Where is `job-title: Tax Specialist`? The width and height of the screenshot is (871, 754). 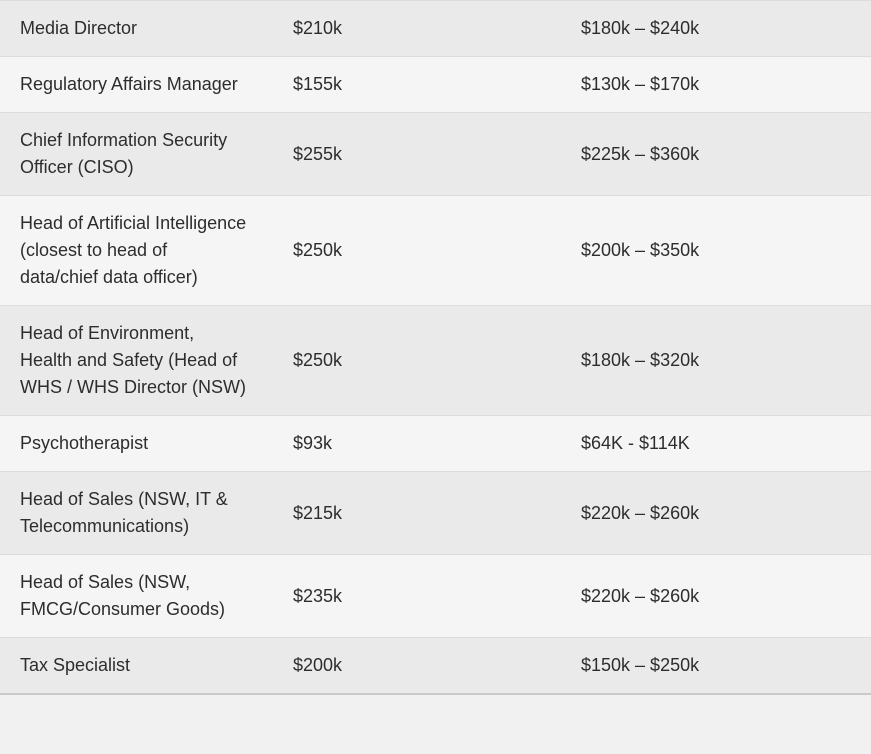 job-title: Tax Specialist is located at coordinates (75, 665).